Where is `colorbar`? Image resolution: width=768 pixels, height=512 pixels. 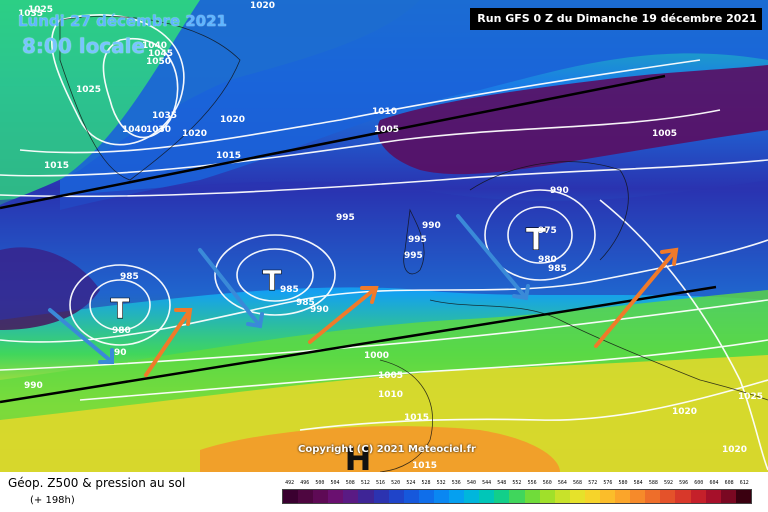
colorbar is located at coordinates (517, 496).